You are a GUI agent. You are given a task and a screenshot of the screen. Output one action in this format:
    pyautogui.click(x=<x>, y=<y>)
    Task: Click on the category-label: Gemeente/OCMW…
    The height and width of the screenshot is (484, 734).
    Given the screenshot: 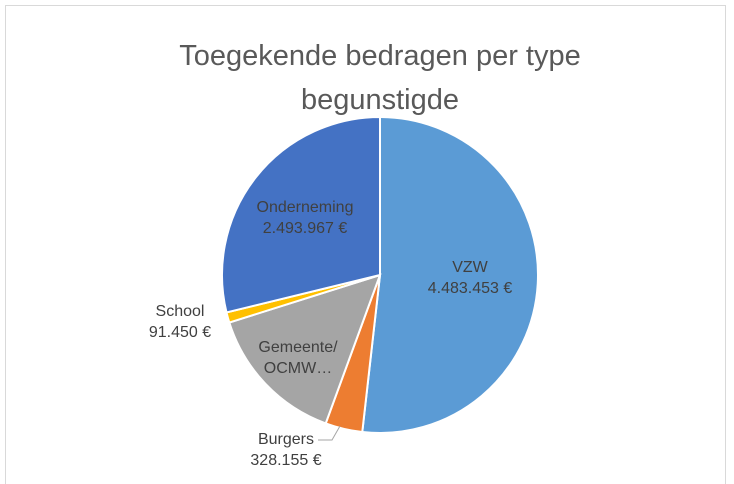 What is the action you would take?
    pyautogui.click(x=298, y=358)
    